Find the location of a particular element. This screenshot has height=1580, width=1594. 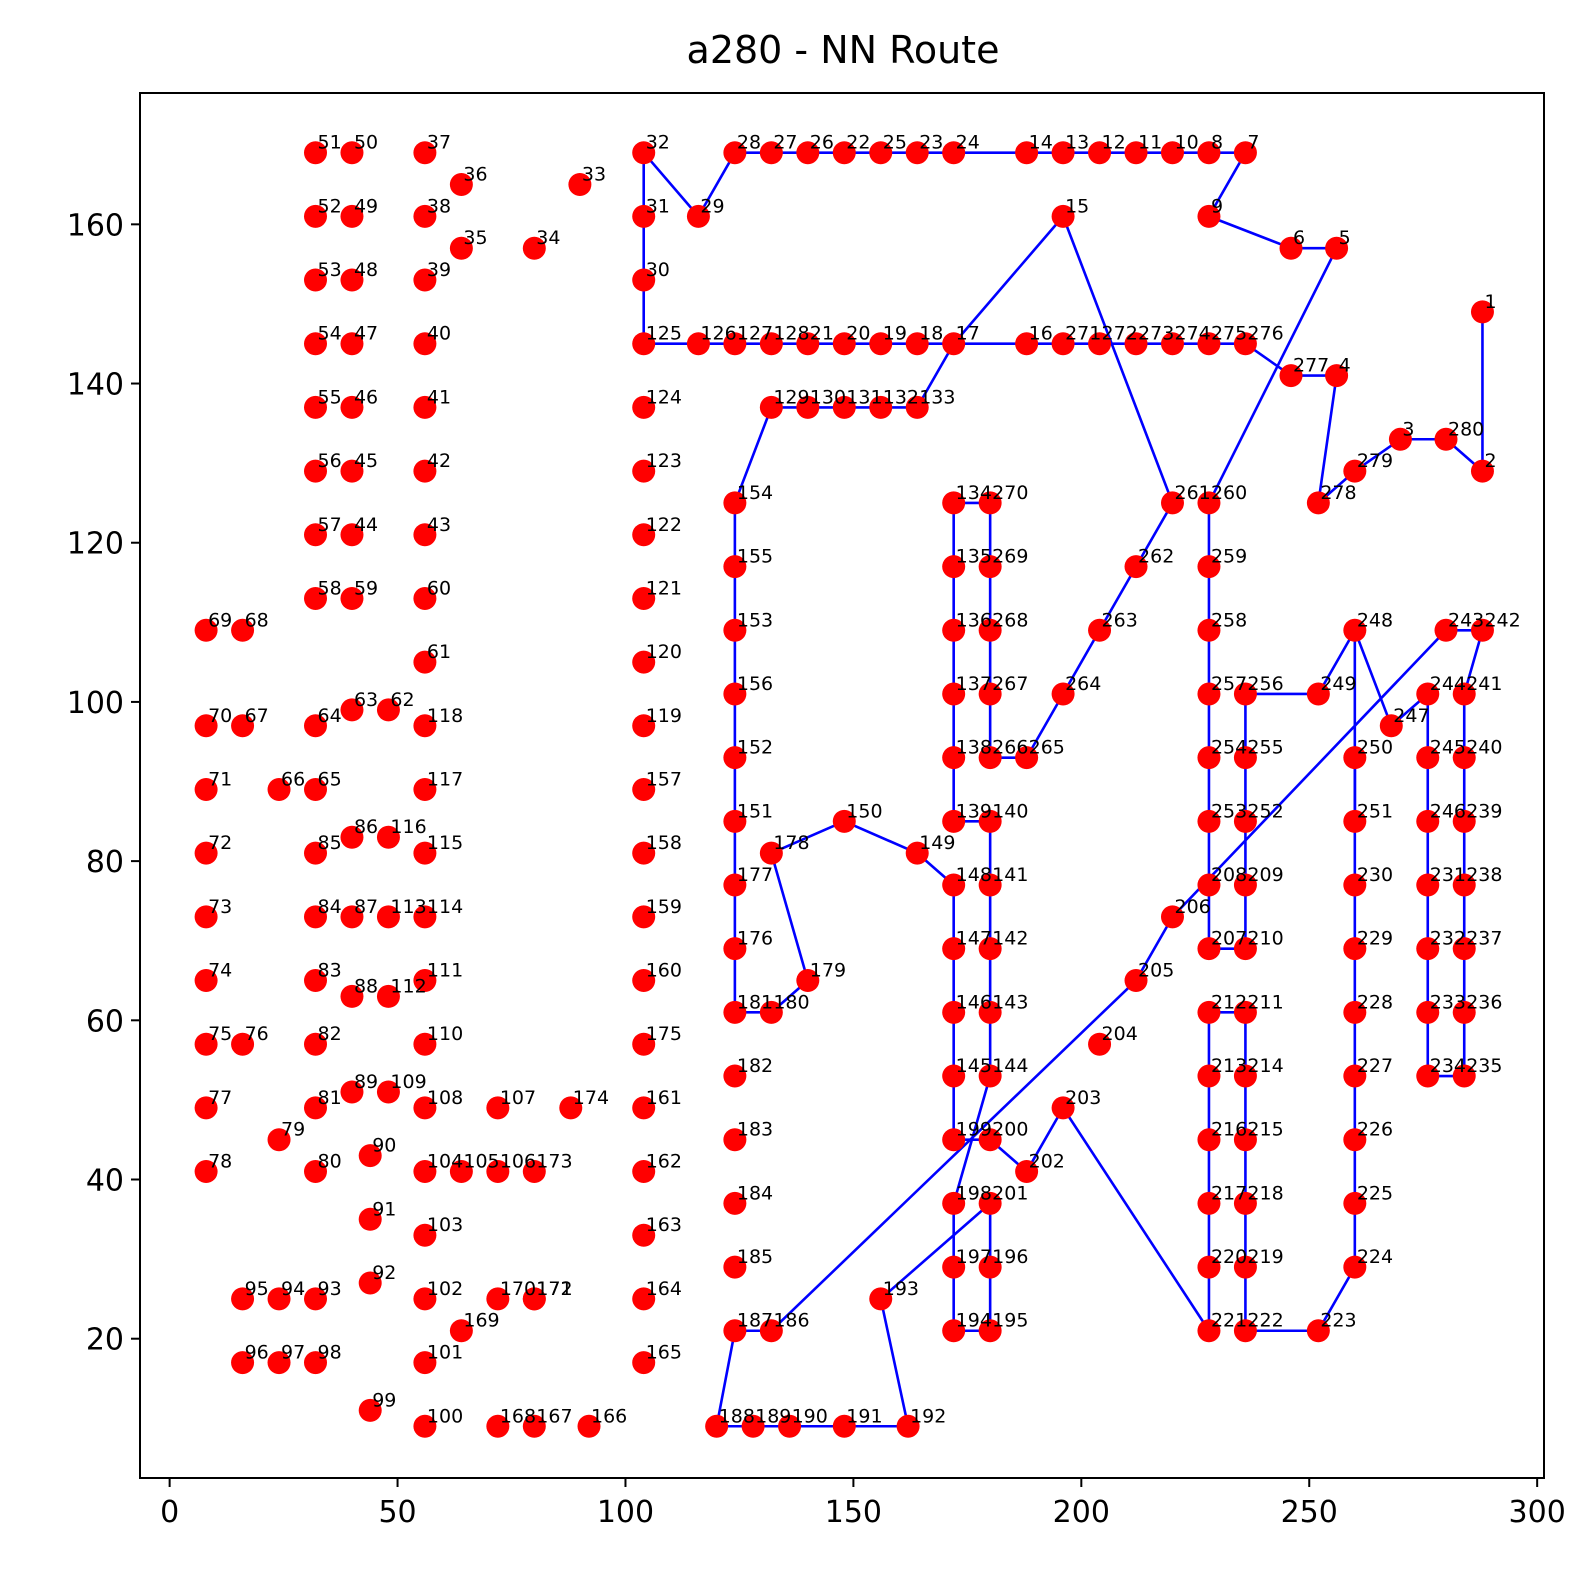

city-label-113: 113 is located at coordinates (408, 907).